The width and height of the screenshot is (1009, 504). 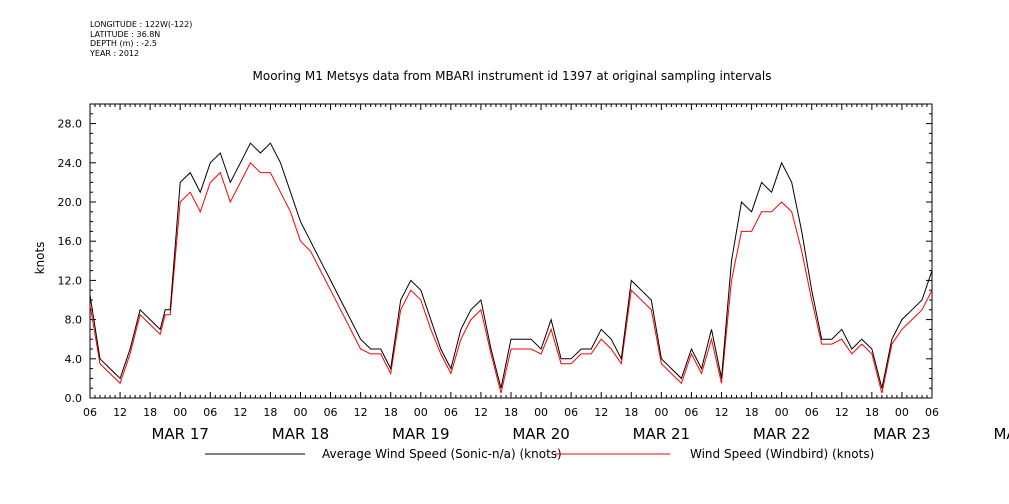 What do you see at coordinates (300, 434) in the screenshot?
I see `day-label: MAR 18` at bounding box center [300, 434].